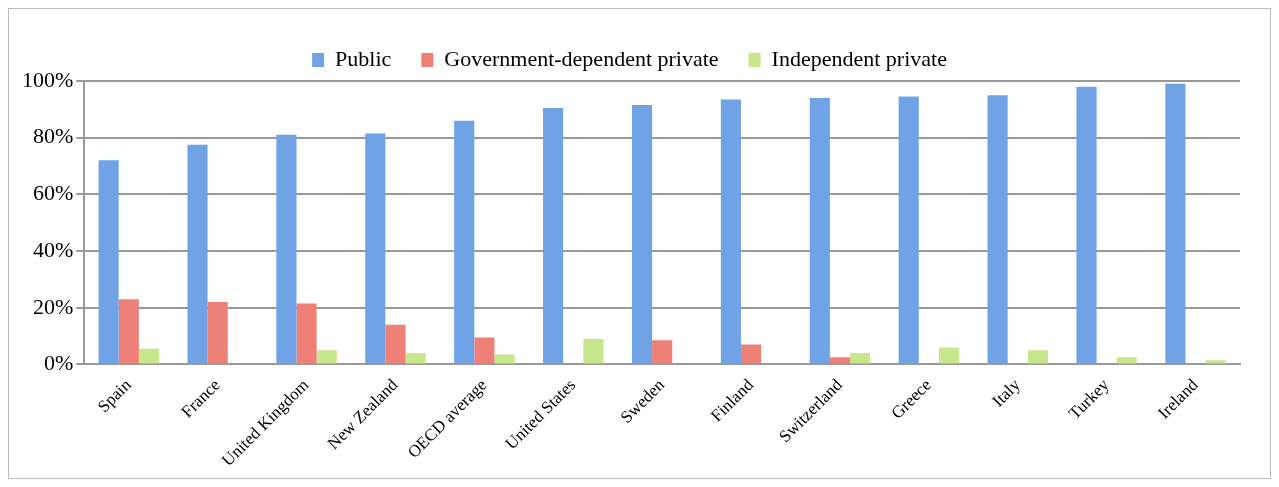  Describe the element at coordinates (859, 58) in the screenshot. I see `legend-label: Independent private` at that location.